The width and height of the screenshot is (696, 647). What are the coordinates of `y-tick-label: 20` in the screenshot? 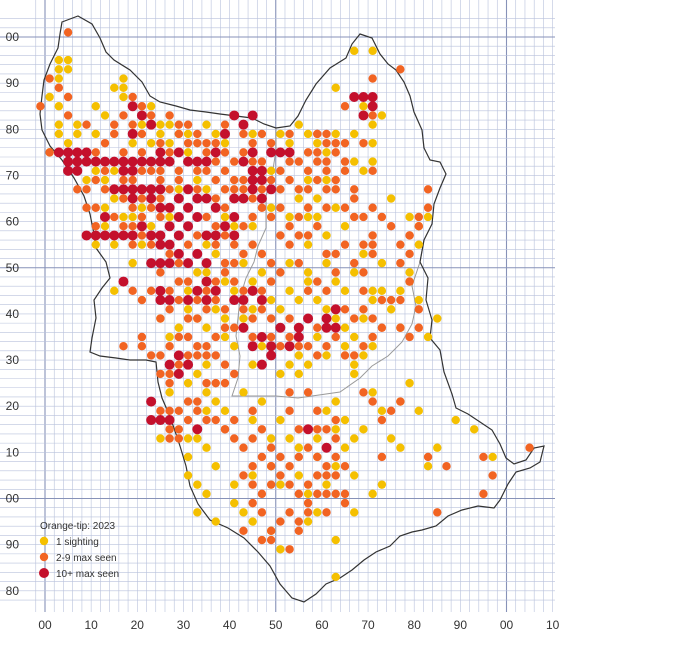 It's located at (13, 406).